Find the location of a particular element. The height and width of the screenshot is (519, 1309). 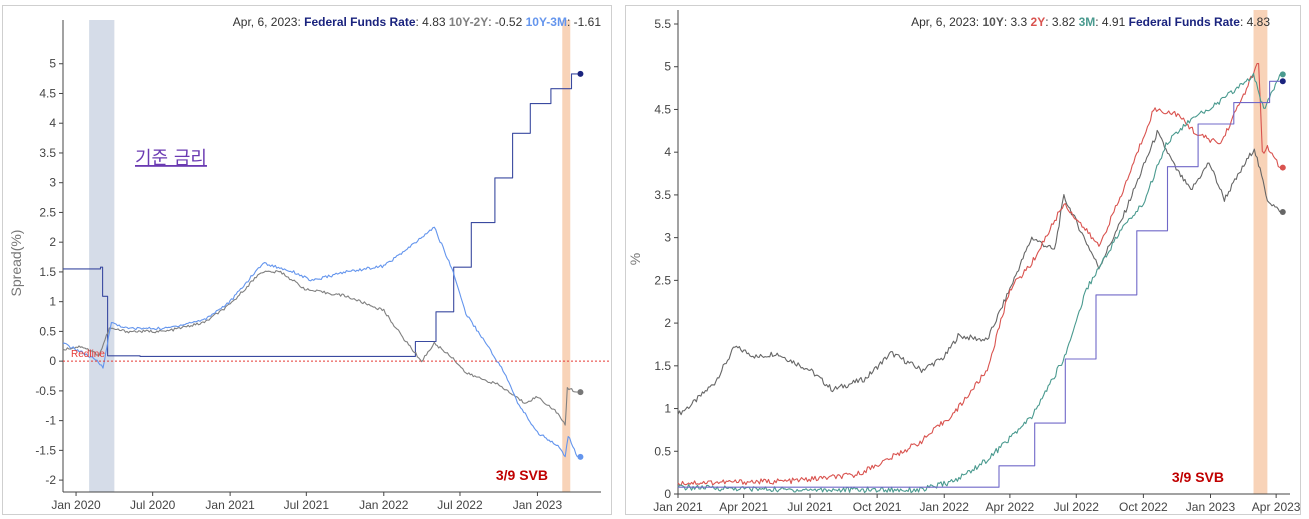

x-tick-label: Apr 2022 is located at coordinates (1010, 507).